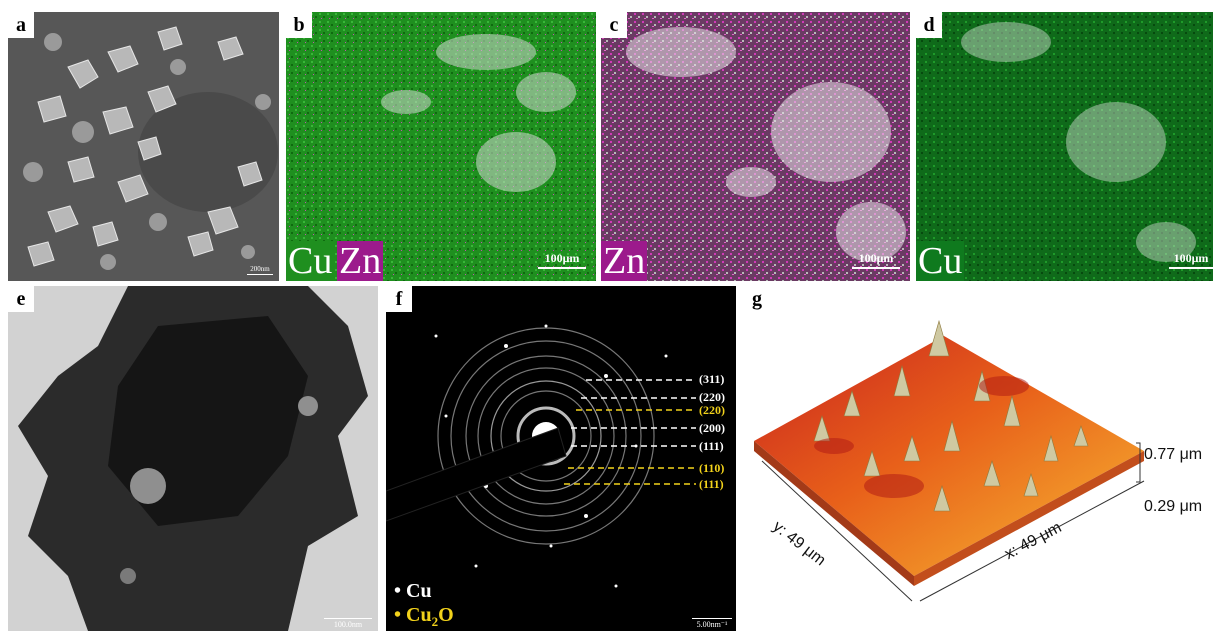 The image size is (1213, 631). I want to click on ring-label-7: (111), so click(711, 484).